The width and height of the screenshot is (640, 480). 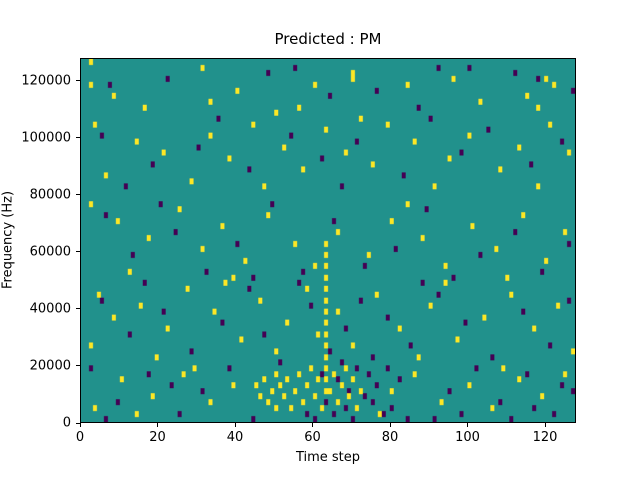 What do you see at coordinates (312, 437) in the screenshot?
I see `x-tick-label: 60` at bounding box center [312, 437].